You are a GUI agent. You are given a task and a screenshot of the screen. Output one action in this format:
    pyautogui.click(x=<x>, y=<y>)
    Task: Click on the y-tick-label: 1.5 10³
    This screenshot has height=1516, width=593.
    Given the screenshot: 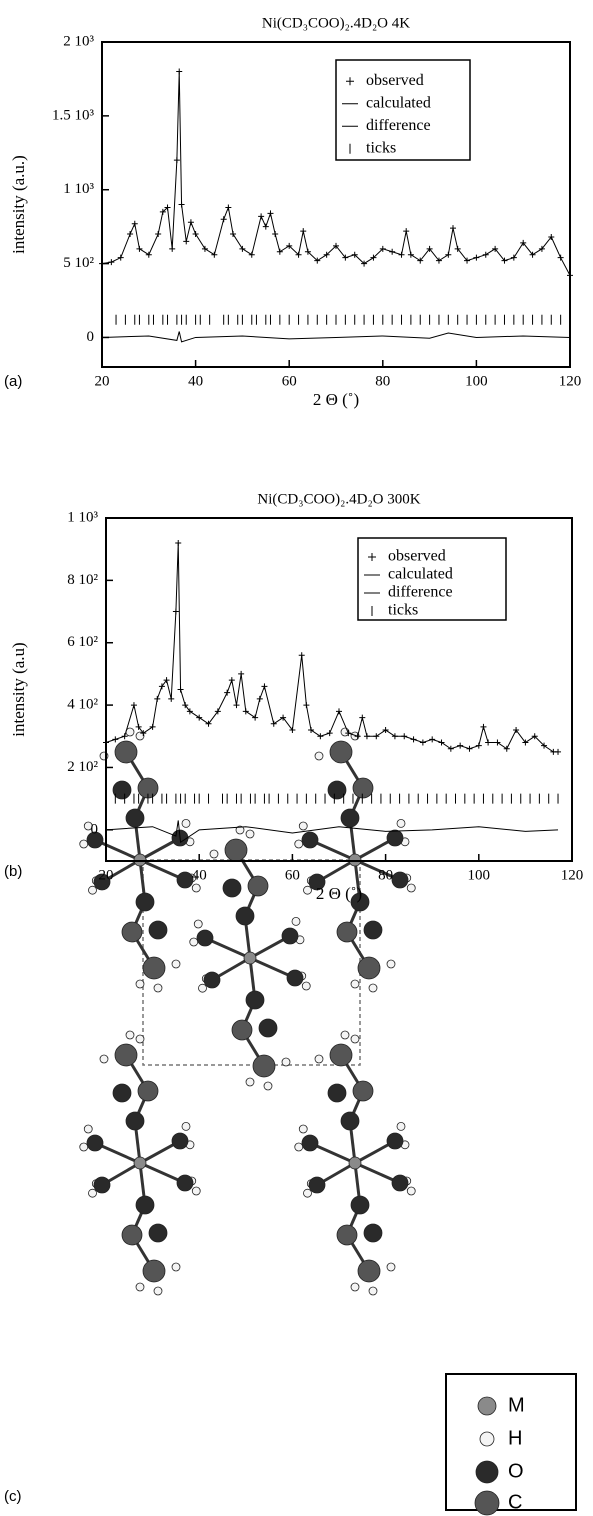 What is the action you would take?
    pyautogui.click(x=73, y=115)
    